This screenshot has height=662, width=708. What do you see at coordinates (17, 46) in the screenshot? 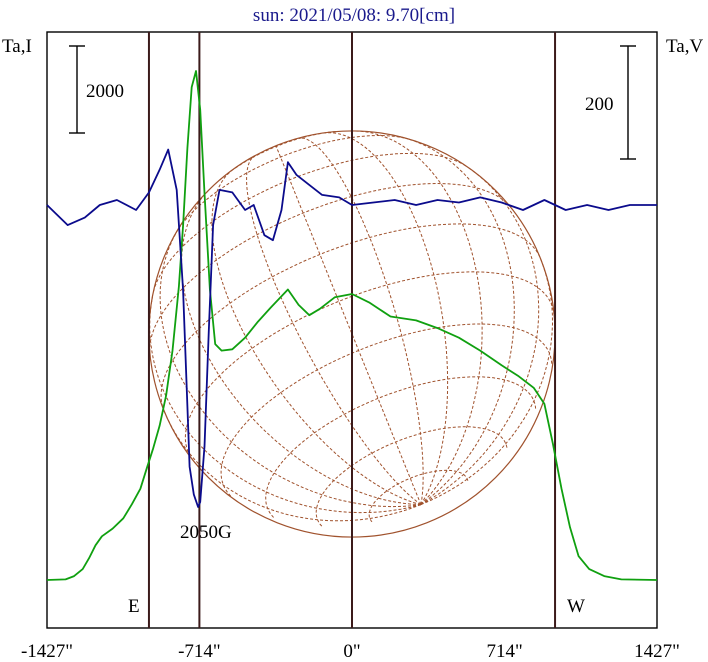
I see `left-axis-label: Ta,I` at bounding box center [17, 46].